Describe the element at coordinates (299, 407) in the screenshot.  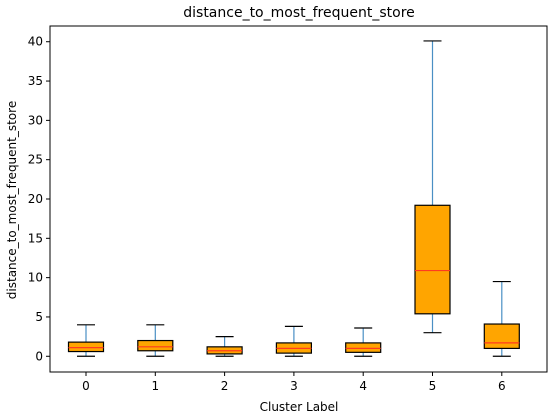
I see `x-axis-label: Cluster Label` at that location.